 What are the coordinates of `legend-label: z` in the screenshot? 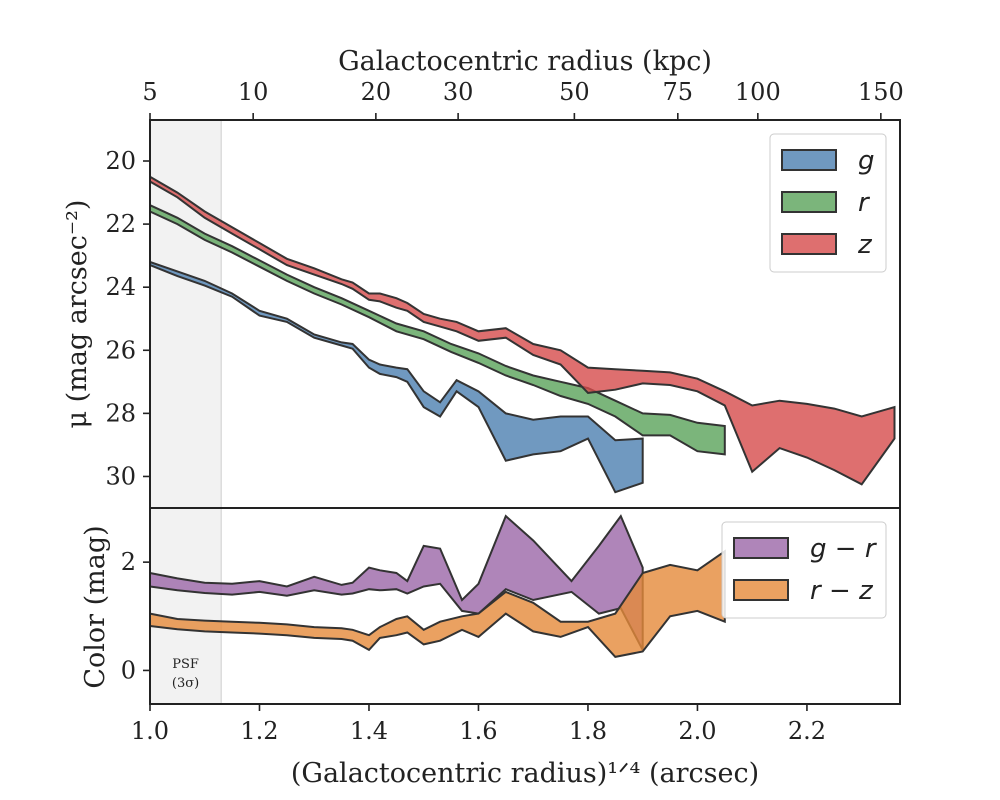 It's located at (865, 245).